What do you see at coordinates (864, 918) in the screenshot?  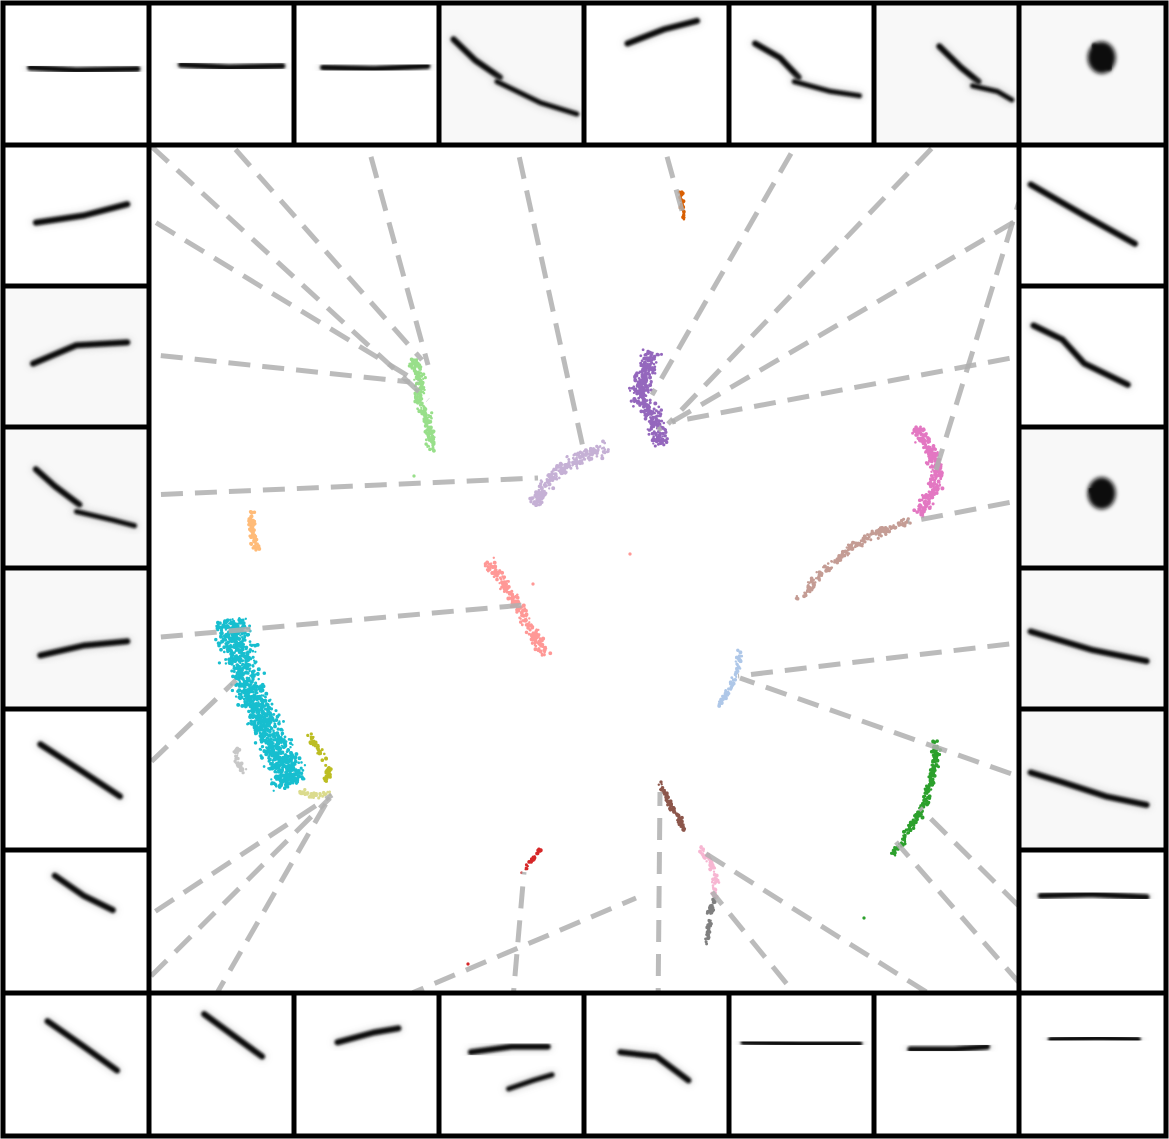 I see `cluster-green-outlier` at bounding box center [864, 918].